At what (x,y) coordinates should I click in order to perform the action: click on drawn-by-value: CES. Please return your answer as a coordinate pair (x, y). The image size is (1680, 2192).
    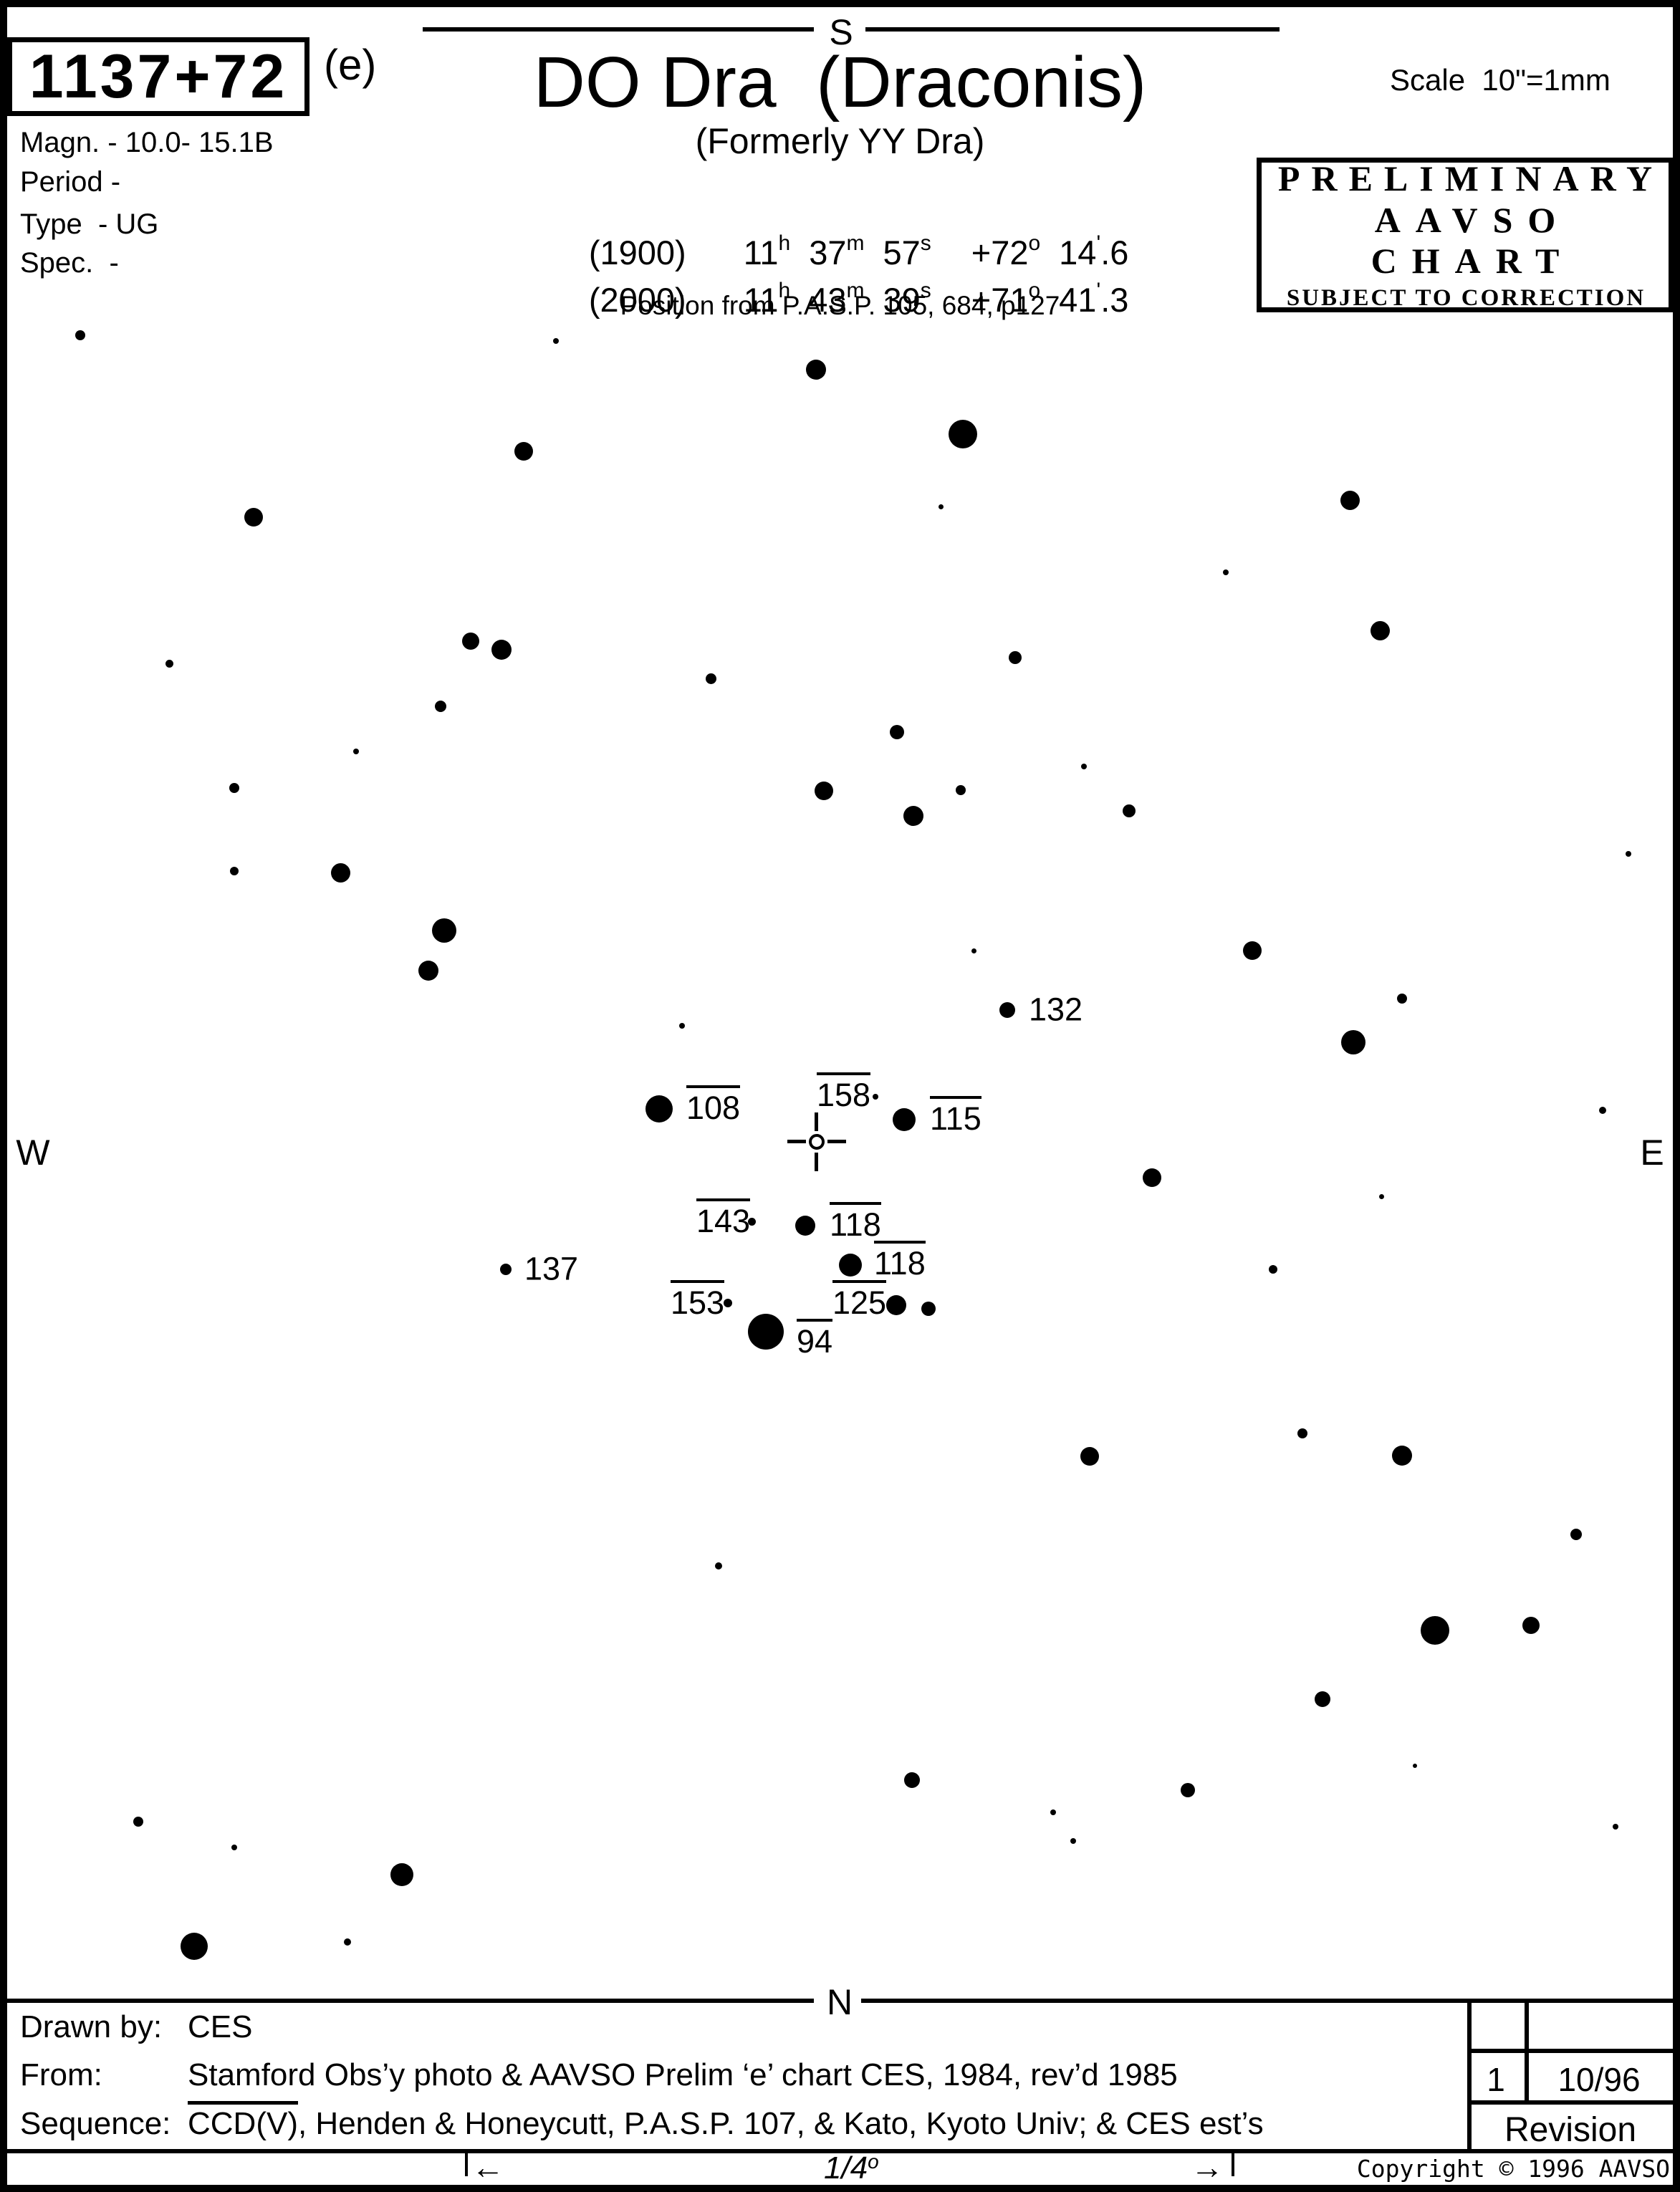
    Looking at the image, I should click on (220, 2027).